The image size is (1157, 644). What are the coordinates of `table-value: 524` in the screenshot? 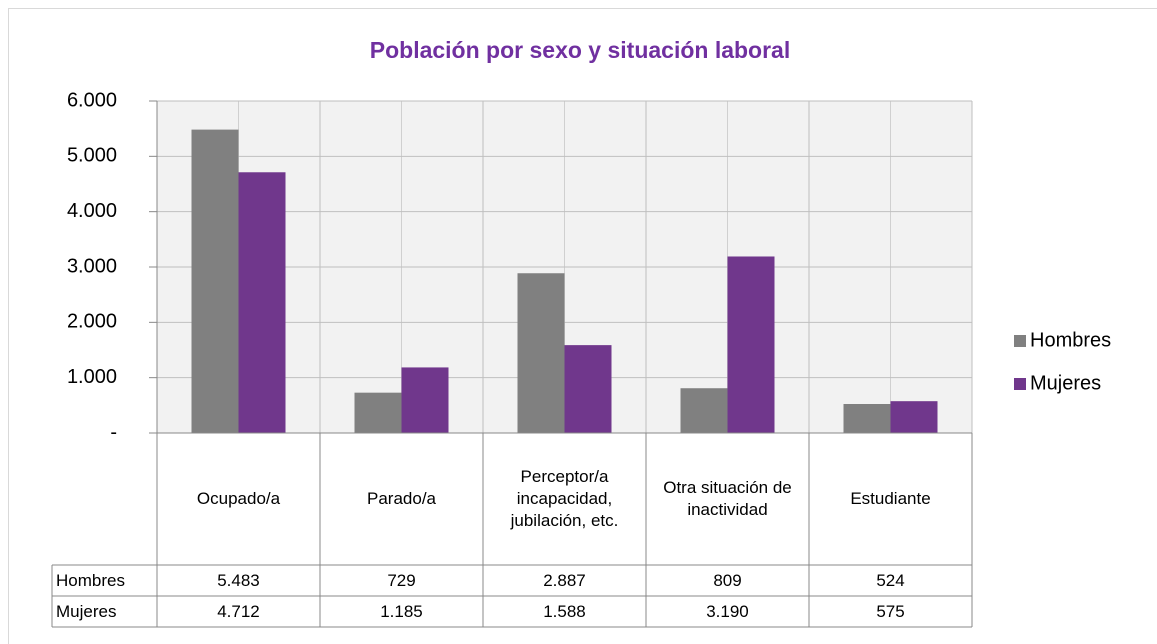 It's located at (890, 580).